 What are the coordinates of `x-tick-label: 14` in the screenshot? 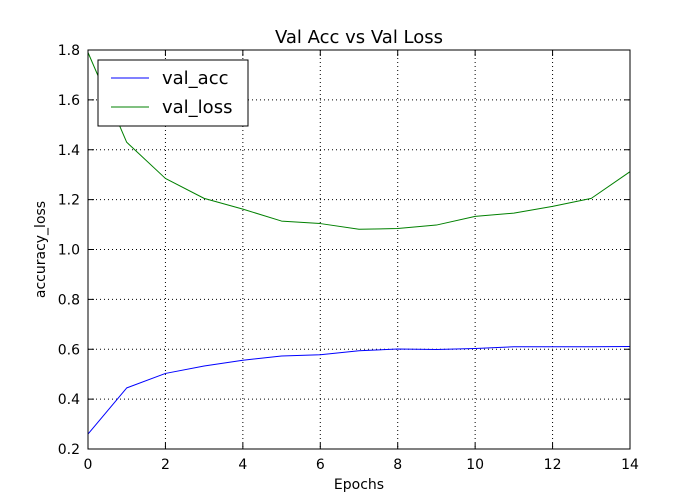 It's located at (630, 465).